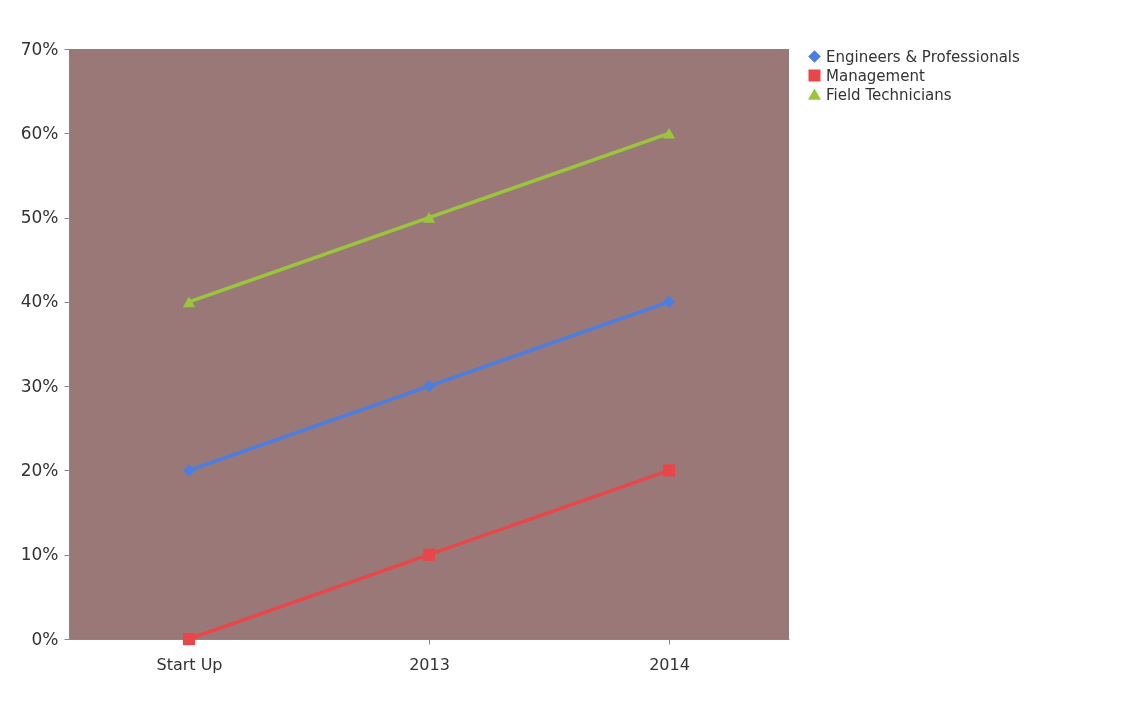 This screenshot has width=1121, height=722. I want to click on y-tick-label: 20%, so click(39, 469).